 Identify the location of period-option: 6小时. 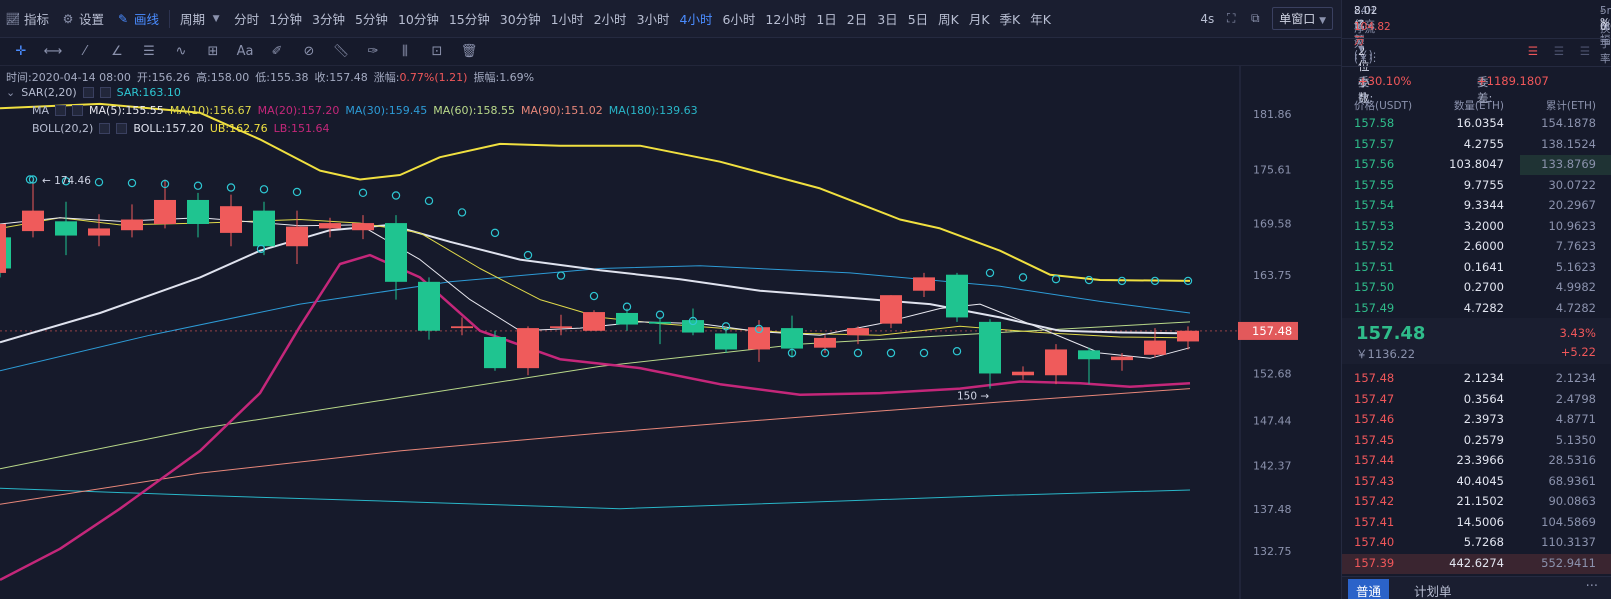
(739, 19).